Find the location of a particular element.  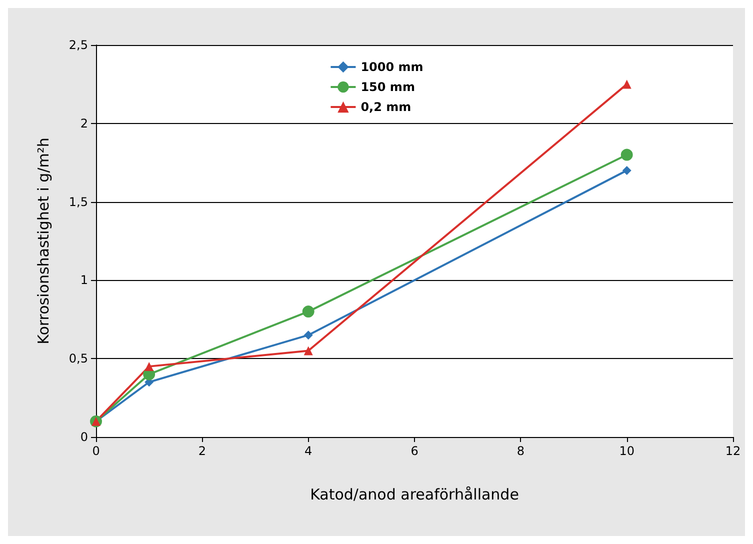

y-tick-label: 1,5 is located at coordinates (78, 201).